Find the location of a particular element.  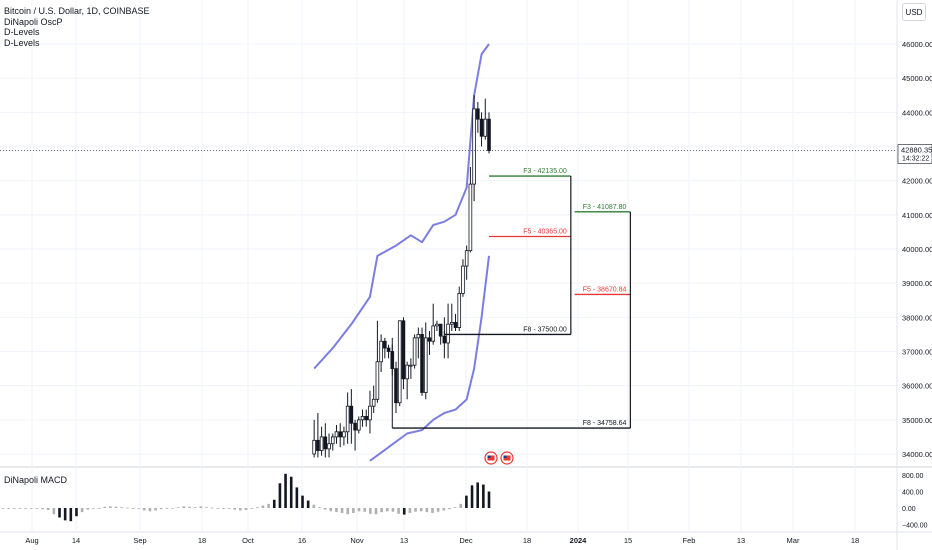

macd-title: DiNapoli MACD is located at coordinates (36, 480).